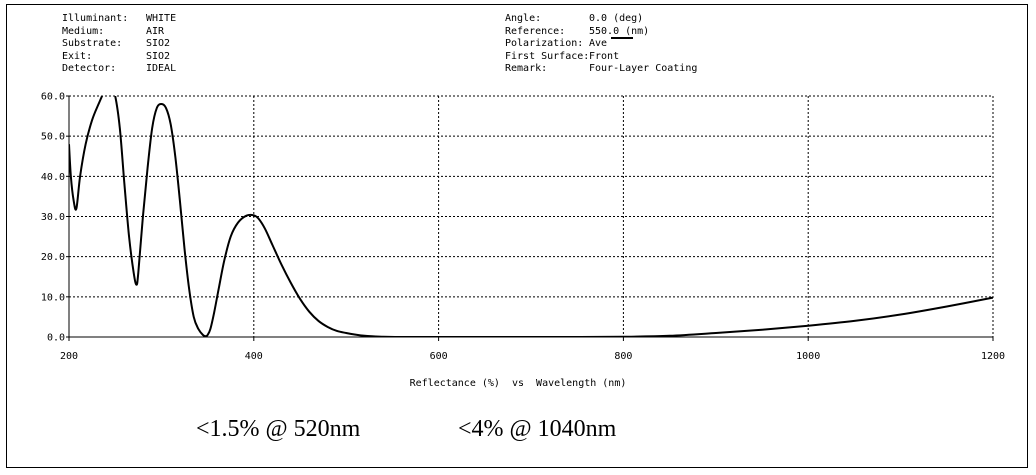 Image resolution: width=1036 pixels, height=475 pixels. Describe the element at coordinates (619, 31) in the screenshot. I see `param-right-value: 550.0 (nm)` at that location.